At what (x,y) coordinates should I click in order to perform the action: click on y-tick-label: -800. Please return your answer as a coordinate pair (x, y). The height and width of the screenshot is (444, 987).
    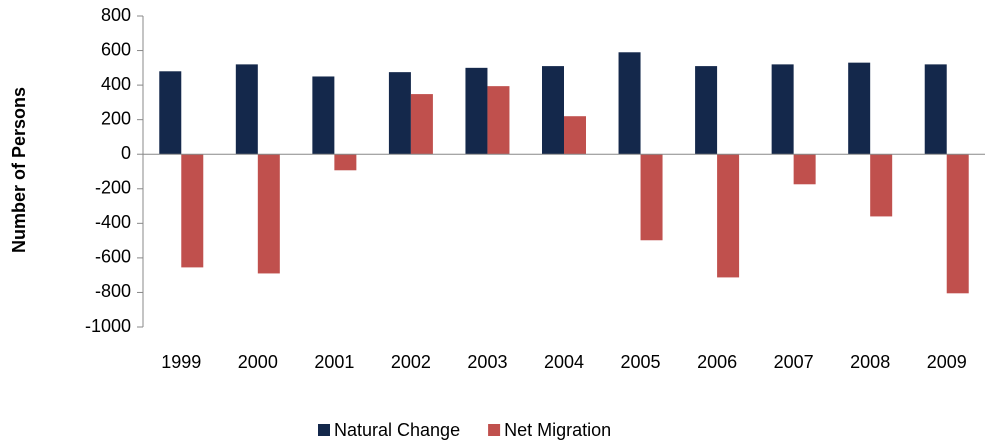
    Looking at the image, I should click on (113, 291).